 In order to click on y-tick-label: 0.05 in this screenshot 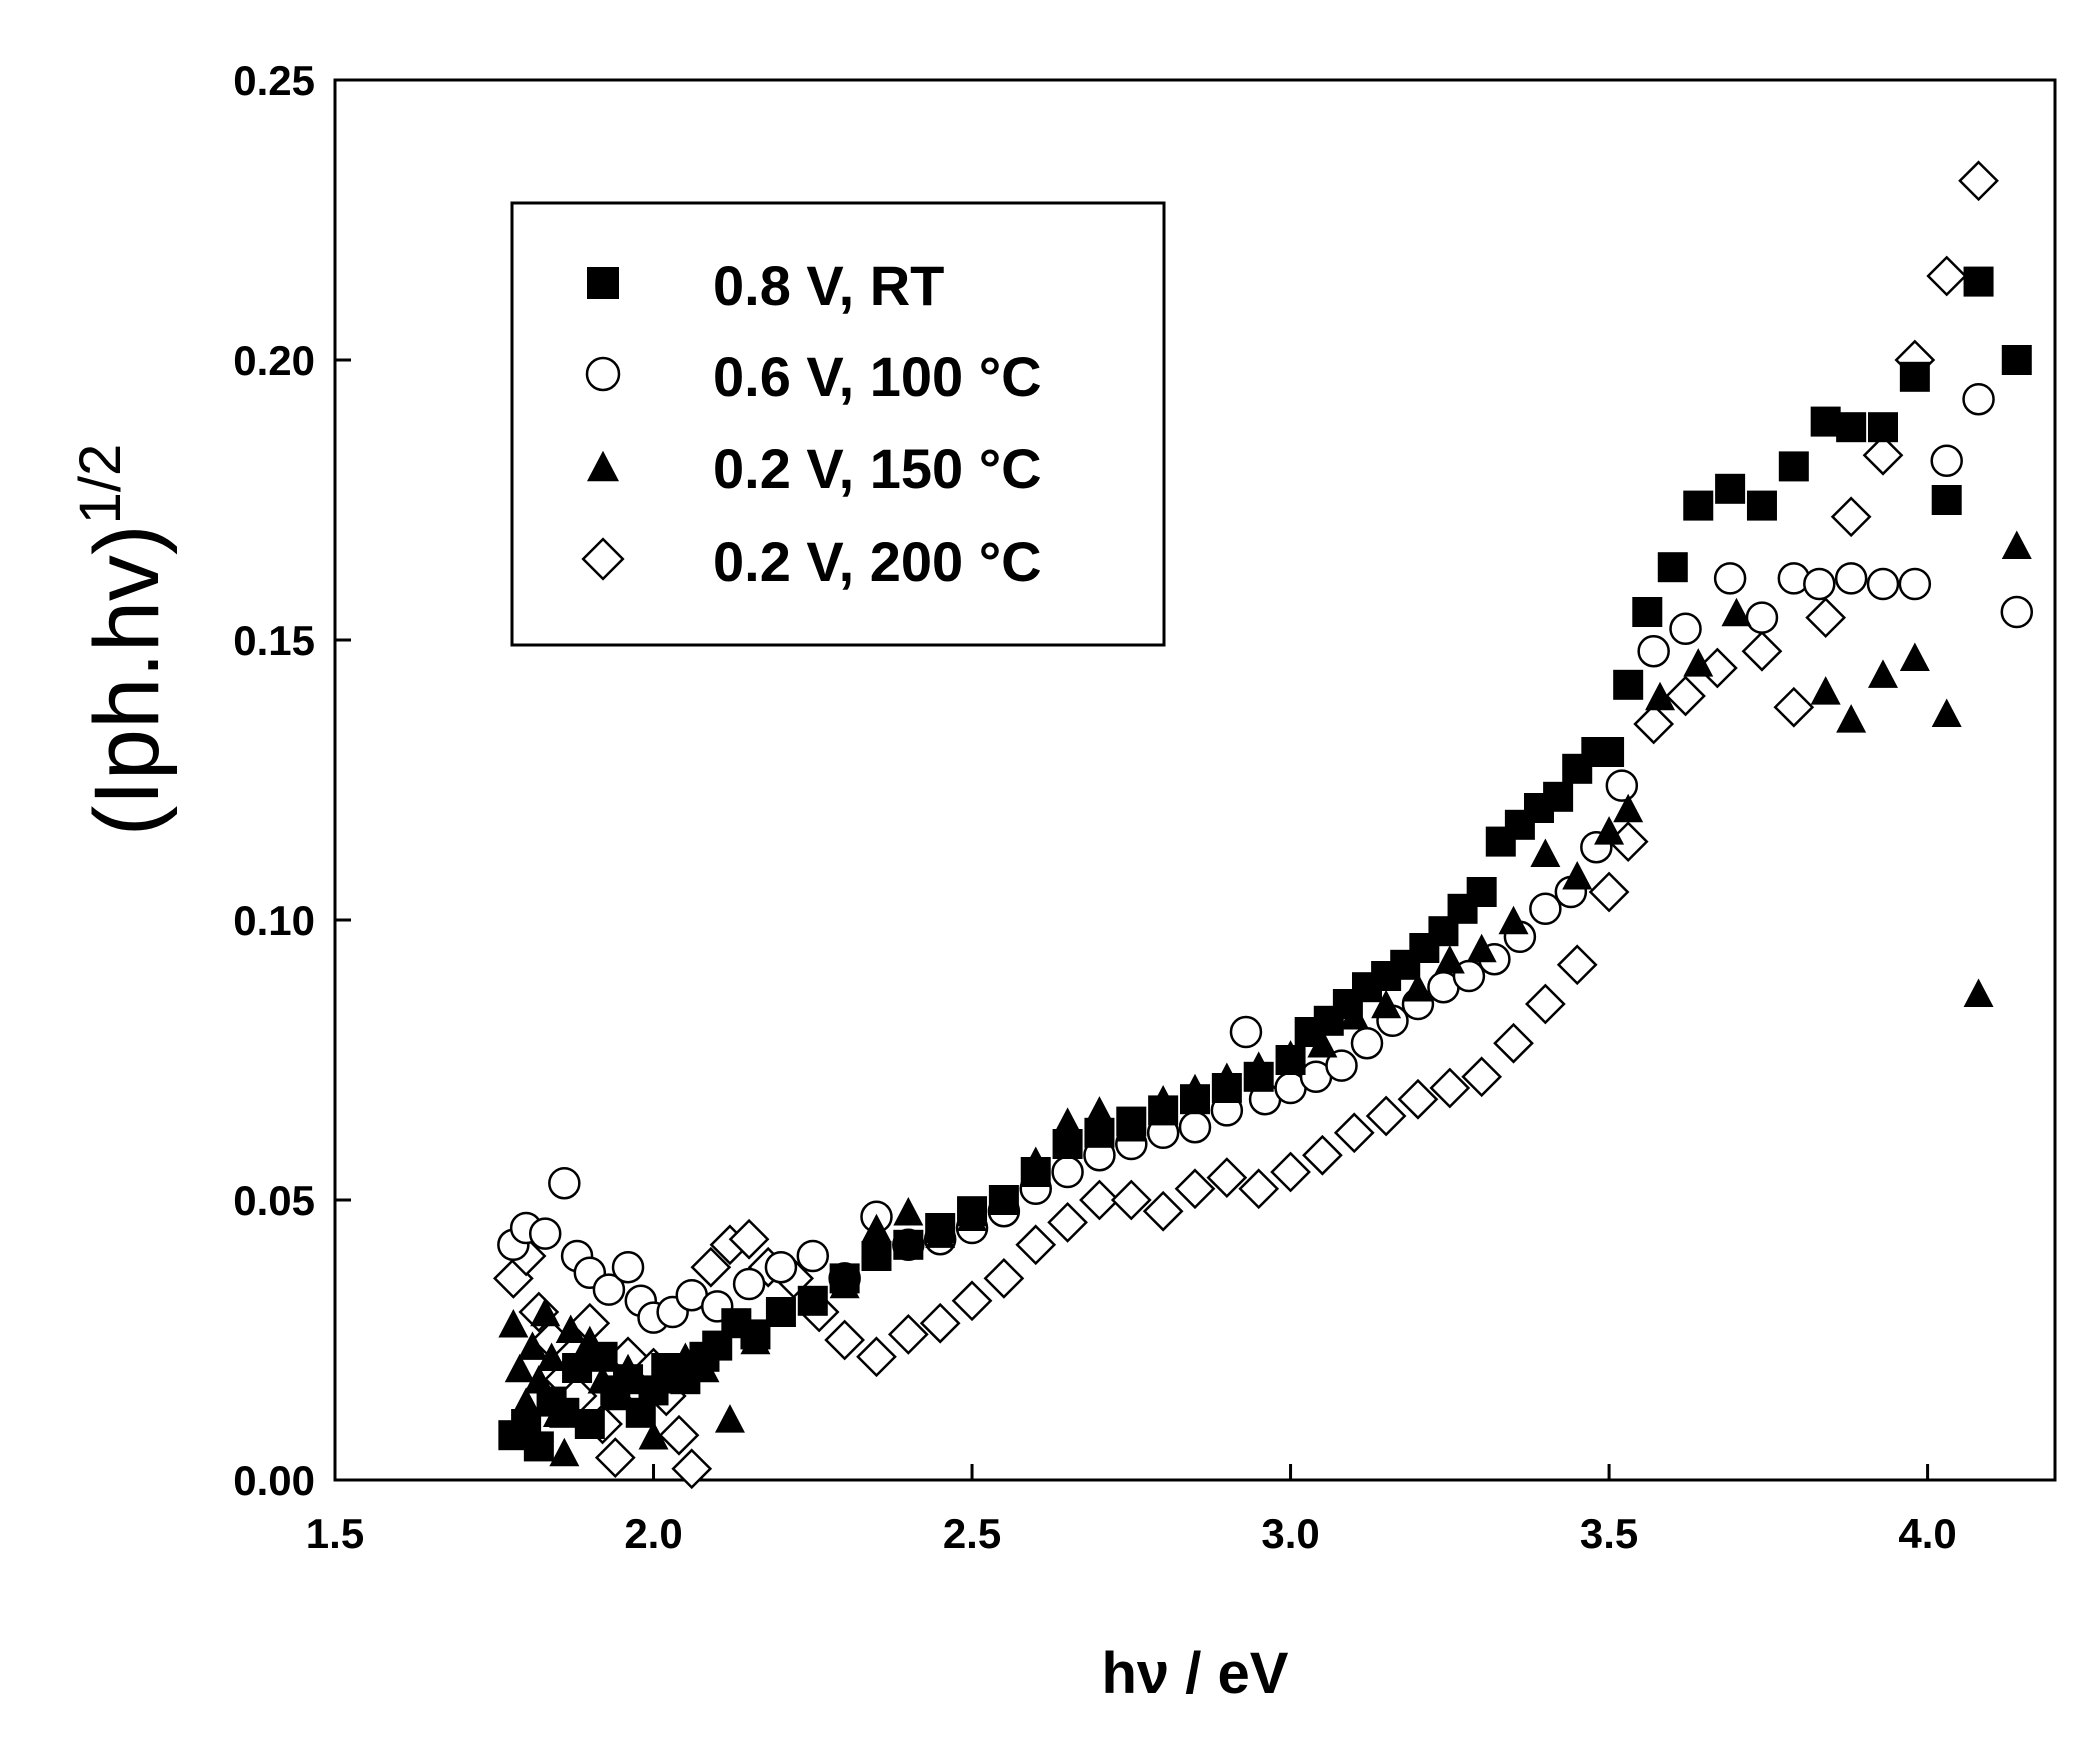, I will do `click(274, 1200)`.